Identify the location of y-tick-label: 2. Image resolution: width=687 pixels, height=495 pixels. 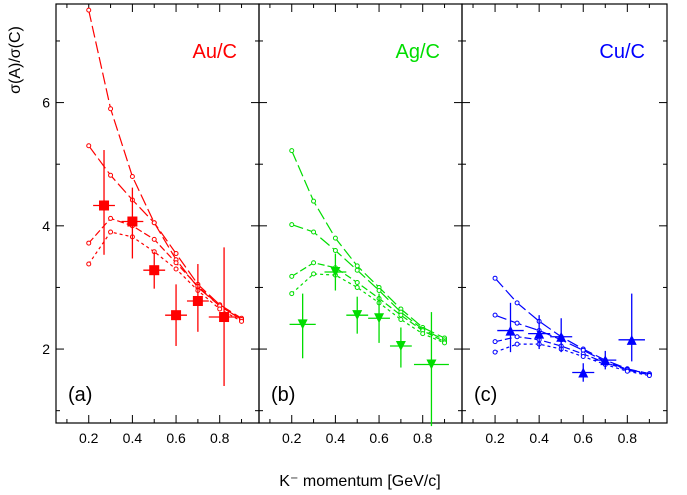
(46, 349).